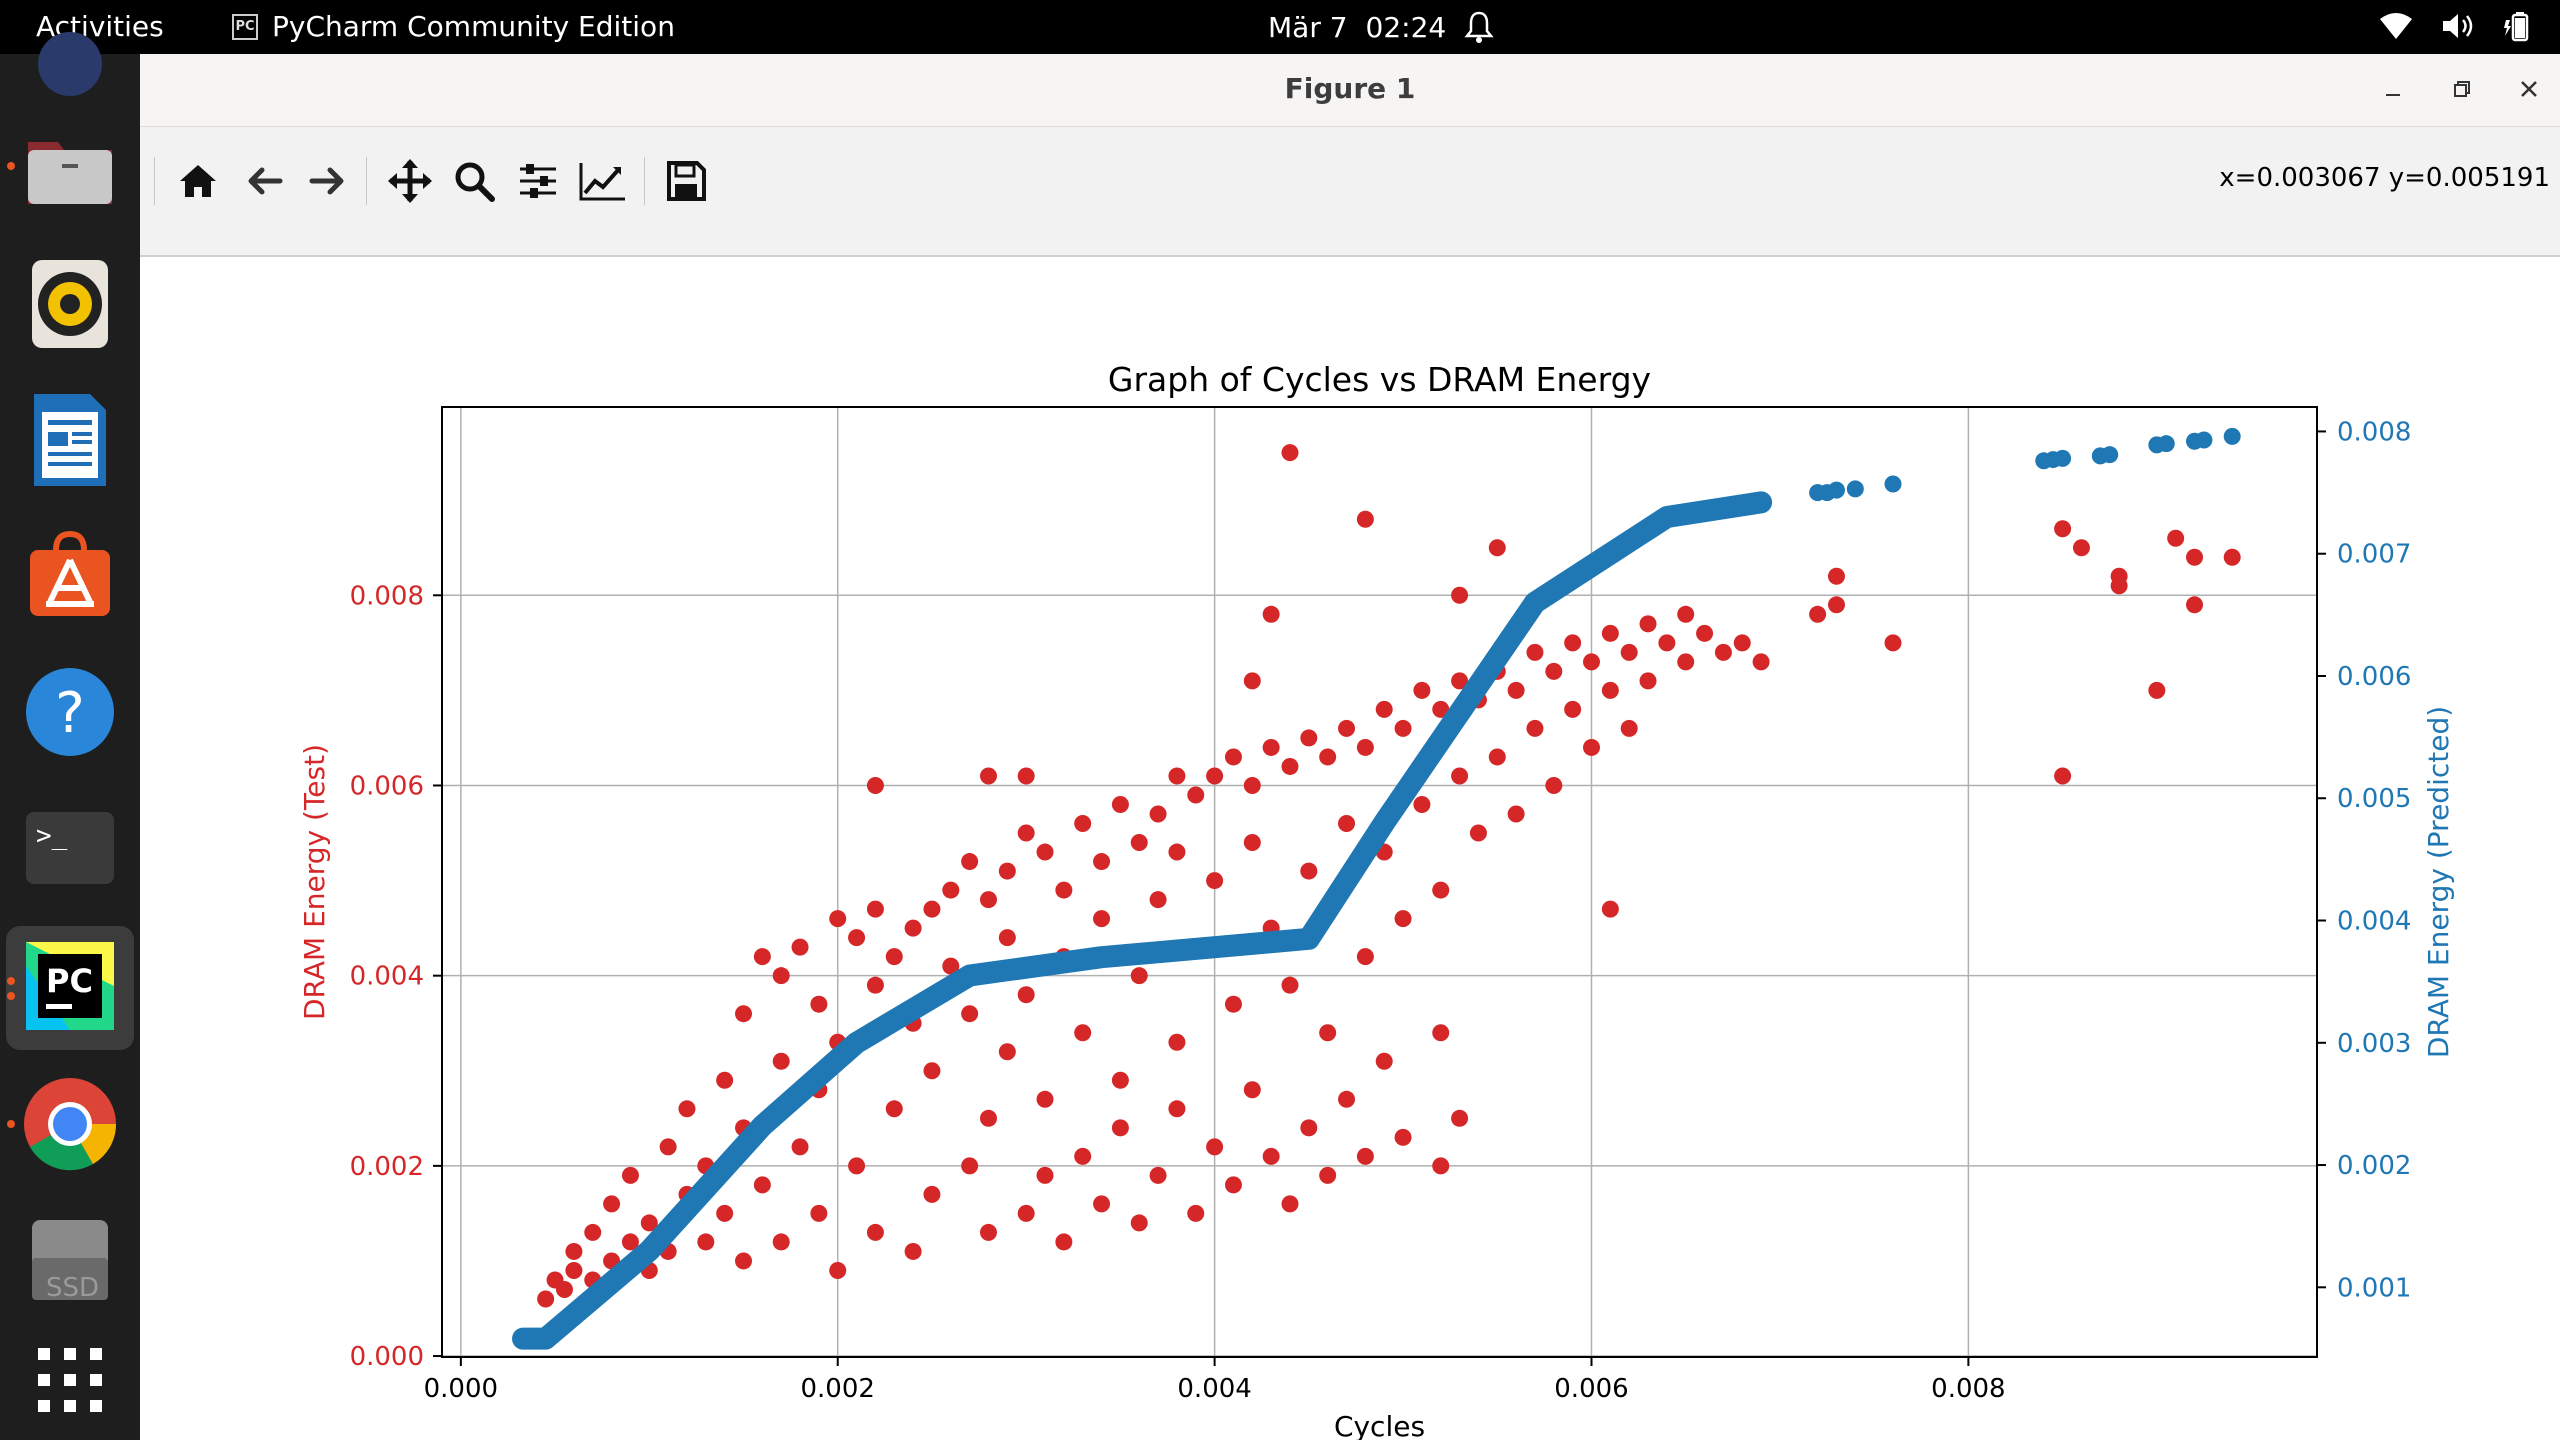  Describe the element at coordinates (410, 181) in the screenshot. I see `pan-button` at that location.